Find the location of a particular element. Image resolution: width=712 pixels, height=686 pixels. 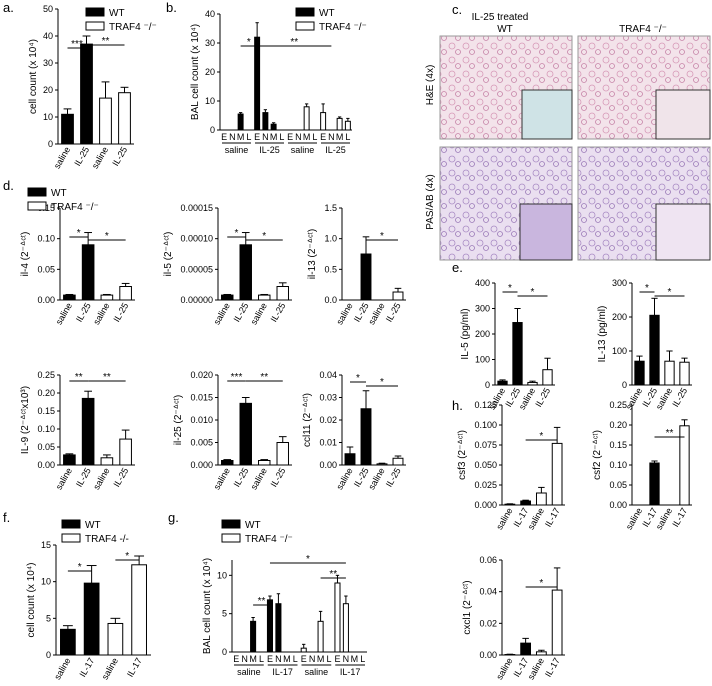

y-tick-label: 0.03 is located at coordinates (328, 398).